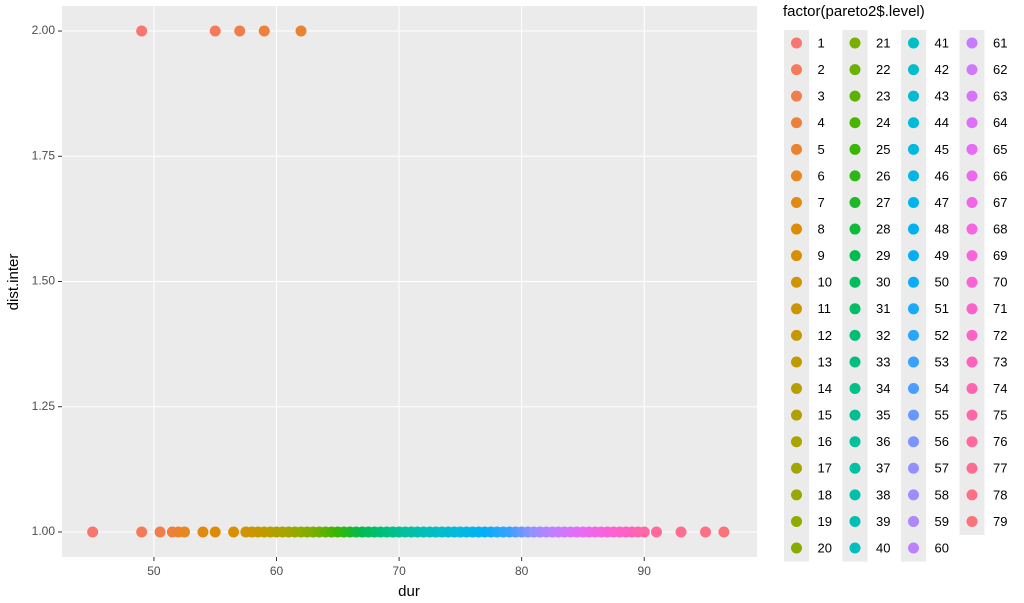 The width and height of the screenshot is (1024, 603). What do you see at coordinates (942, 361) in the screenshot?
I see `legend-label: 53` at bounding box center [942, 361].